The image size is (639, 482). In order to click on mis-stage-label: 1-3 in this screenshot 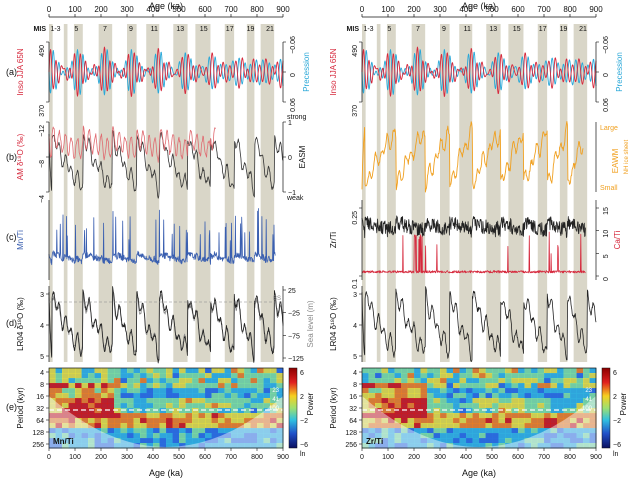, I will do `click(368, 29)`.